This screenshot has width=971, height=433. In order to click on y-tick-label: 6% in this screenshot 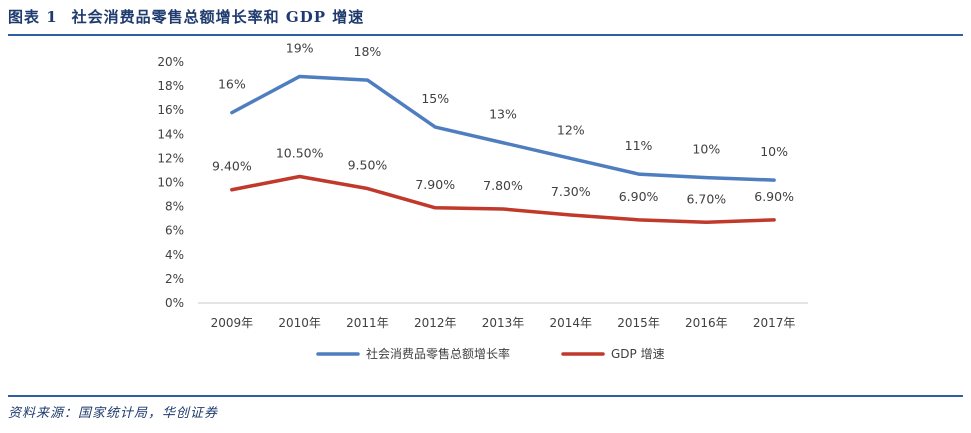, I will do `click(174, 231)`.